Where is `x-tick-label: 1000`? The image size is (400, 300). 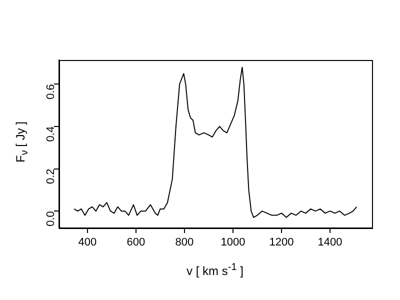
x-tick-label: 1000 is located at coordinates (233, 242).